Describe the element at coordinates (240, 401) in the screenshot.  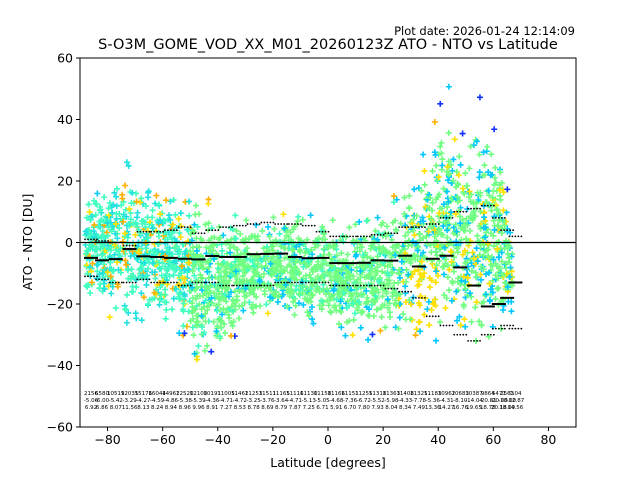
I see `bin-stat-text: -4.72` at that location.